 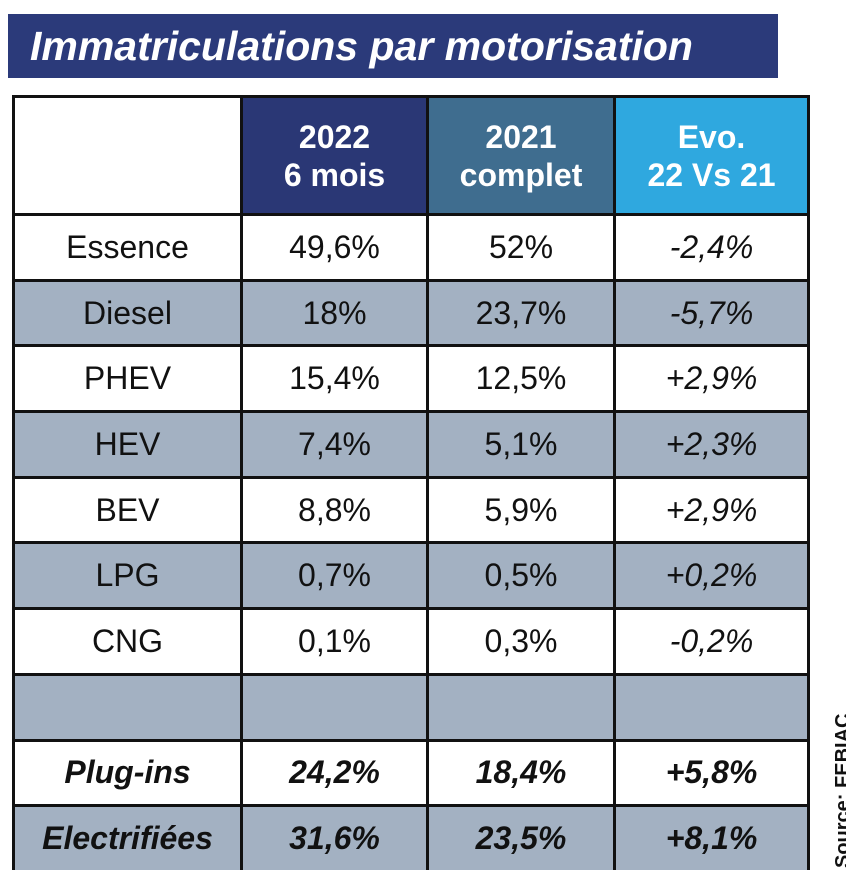 What do you see at coordinates (711, 444) in the screenshot?
I see `value-cell: +2,3%` at bounding box center [711, 444].